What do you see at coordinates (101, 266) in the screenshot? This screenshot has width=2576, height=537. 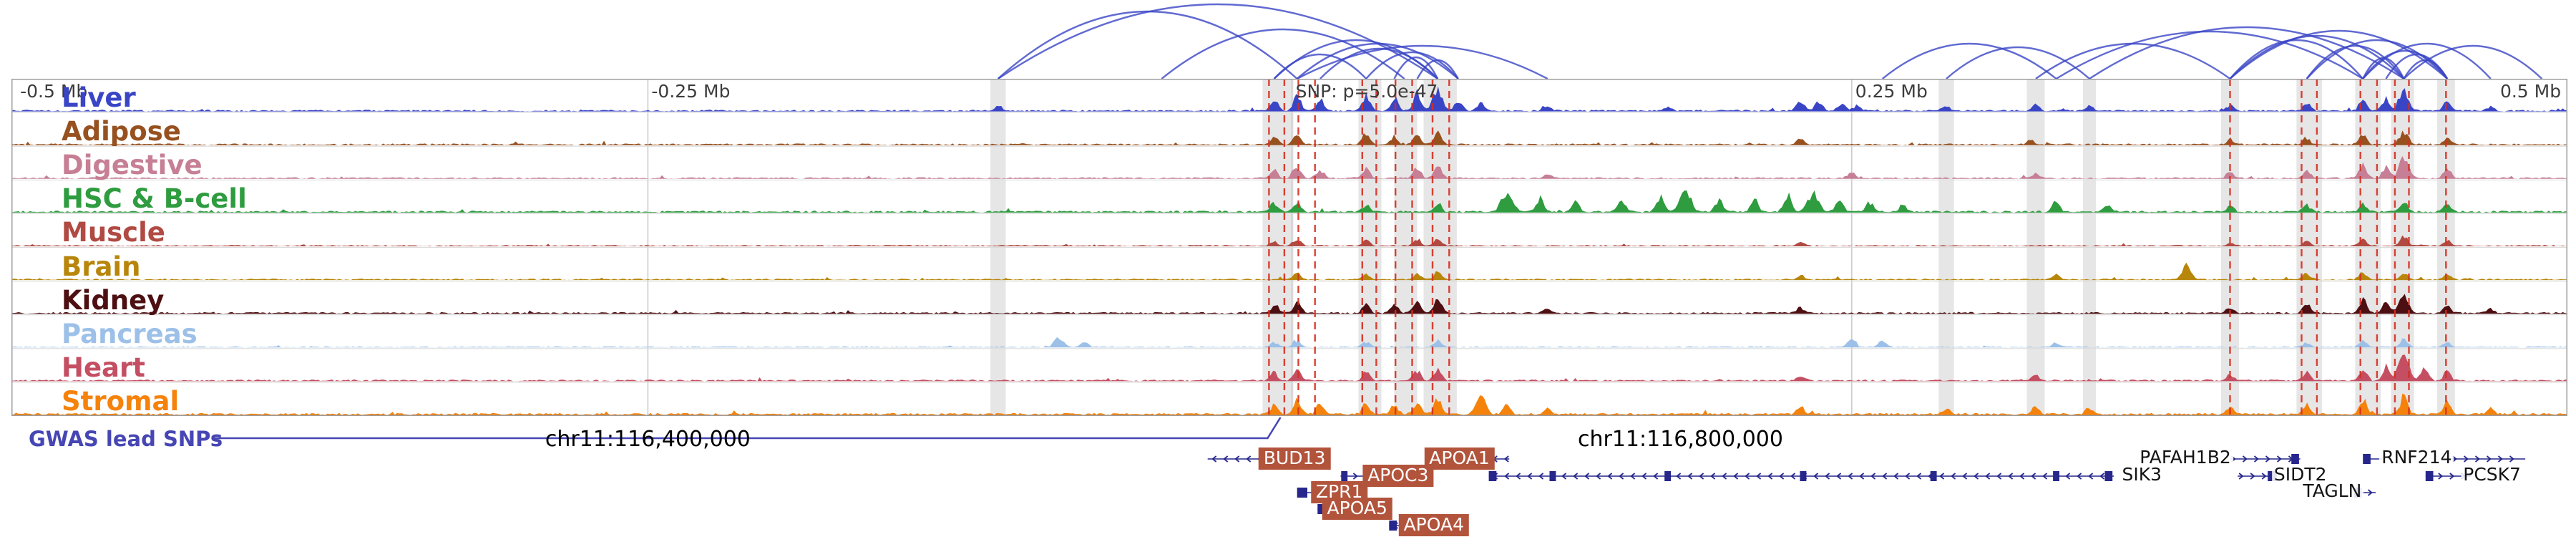 I see `track-label-brain: Brain` at bounding box center [101, 266].